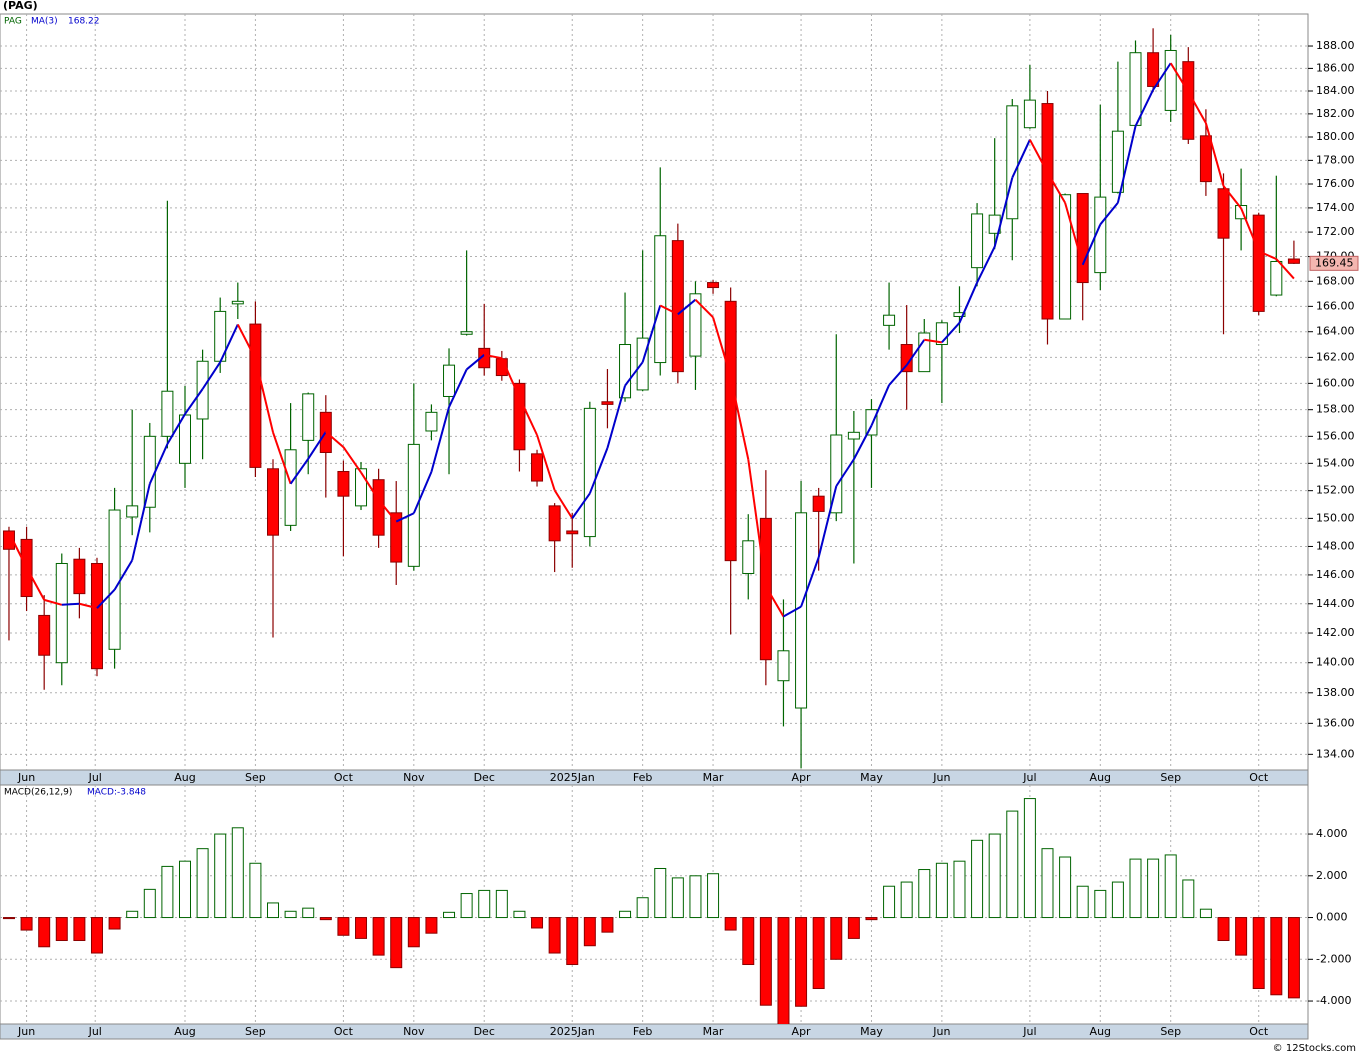 The image size is (1360, 1056). I want to click on x-tick-label: 2025Jan, so click(572, 777).